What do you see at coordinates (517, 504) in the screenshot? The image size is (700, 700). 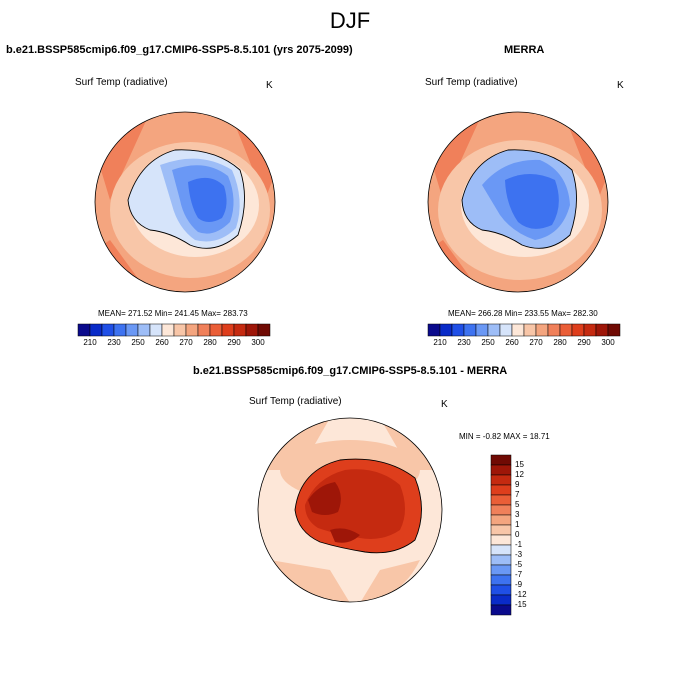 I see `colorbar-tick-label: 5` at bounding box center [517, 504].